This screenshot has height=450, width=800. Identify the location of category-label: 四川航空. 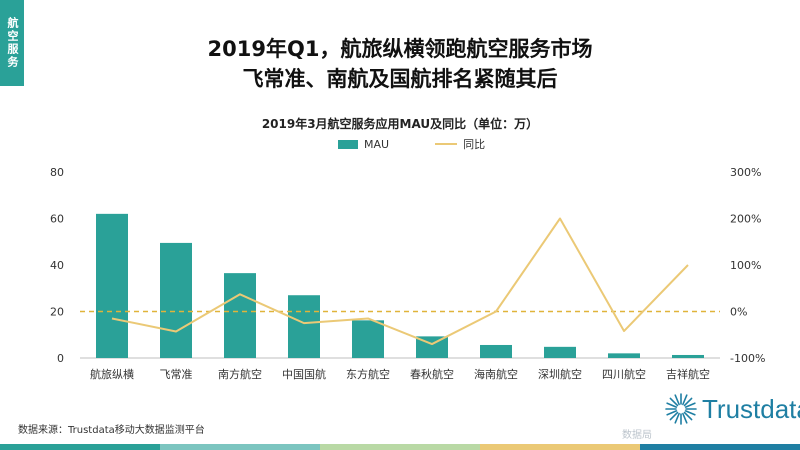
(624, 374).